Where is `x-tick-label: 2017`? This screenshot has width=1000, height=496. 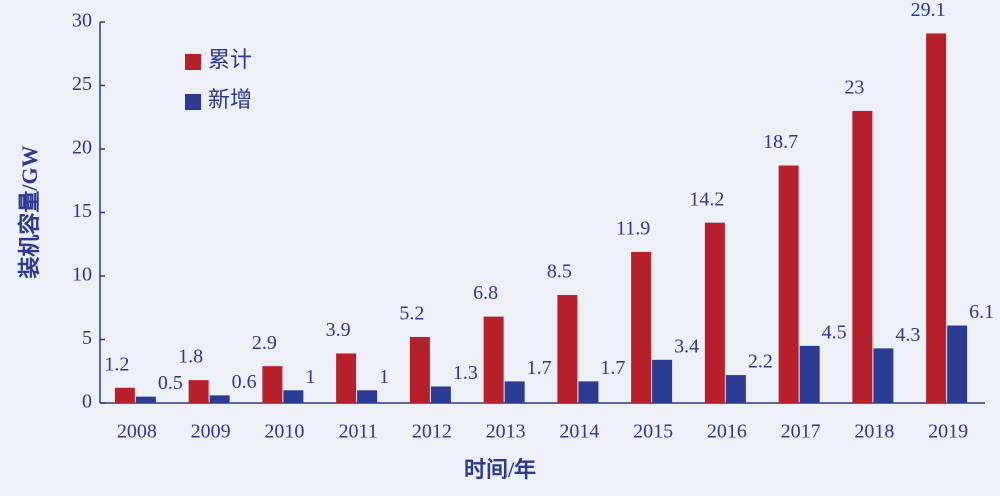 x-tick-label: 2017 is located at coordinates (801, 432).